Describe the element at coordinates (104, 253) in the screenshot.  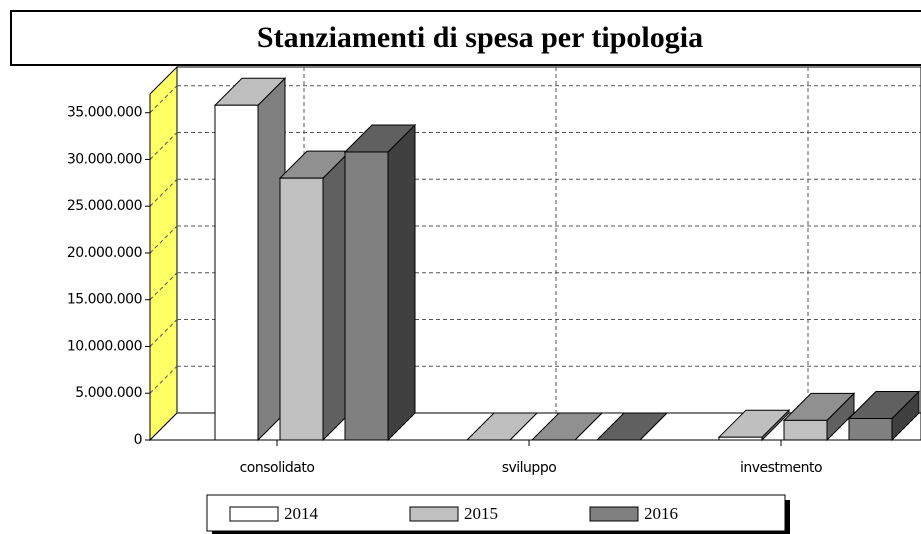
I see `y-tick-label: 20.000.000` at that location.